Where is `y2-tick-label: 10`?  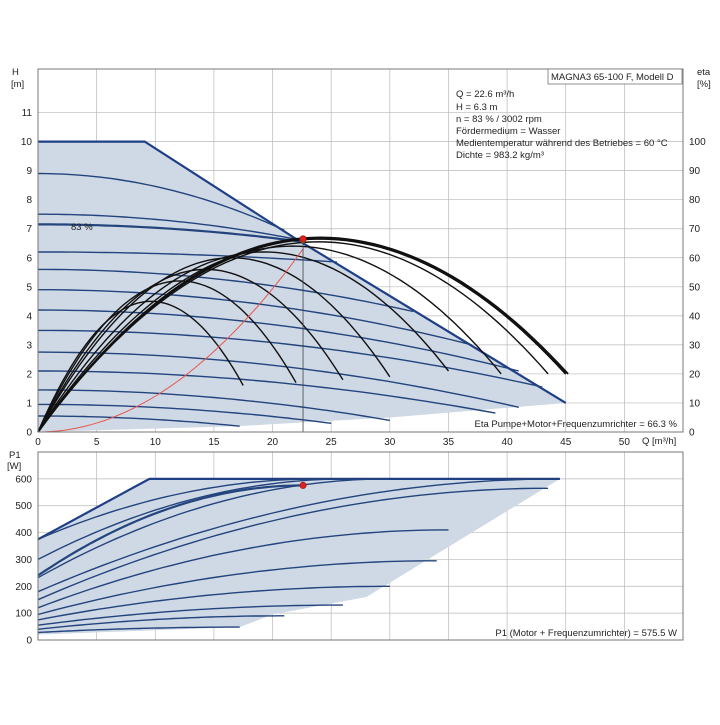
y2-tick-label: 10 is located at coordinates (695, 403).